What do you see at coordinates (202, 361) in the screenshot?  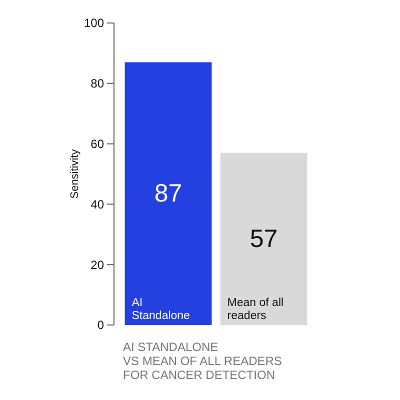 I see `text: AI STANDALONE VS MEAN OF ALL READERS FOR CANCER DETECTION` at bounding box center [202, 361].